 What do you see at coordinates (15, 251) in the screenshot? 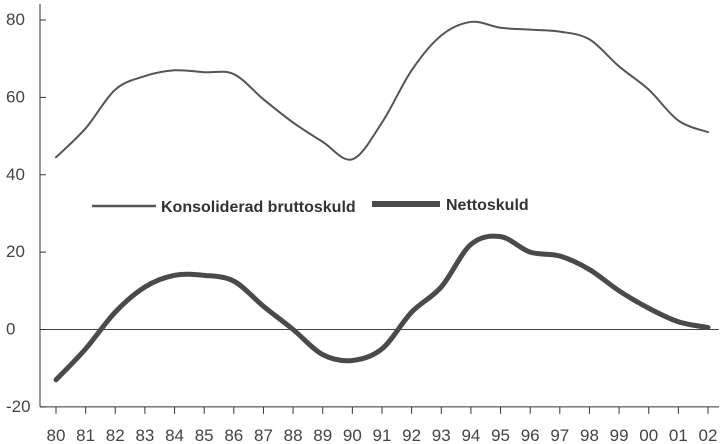
I see `y-tick-label: 20` at bounding box center [15, 251].